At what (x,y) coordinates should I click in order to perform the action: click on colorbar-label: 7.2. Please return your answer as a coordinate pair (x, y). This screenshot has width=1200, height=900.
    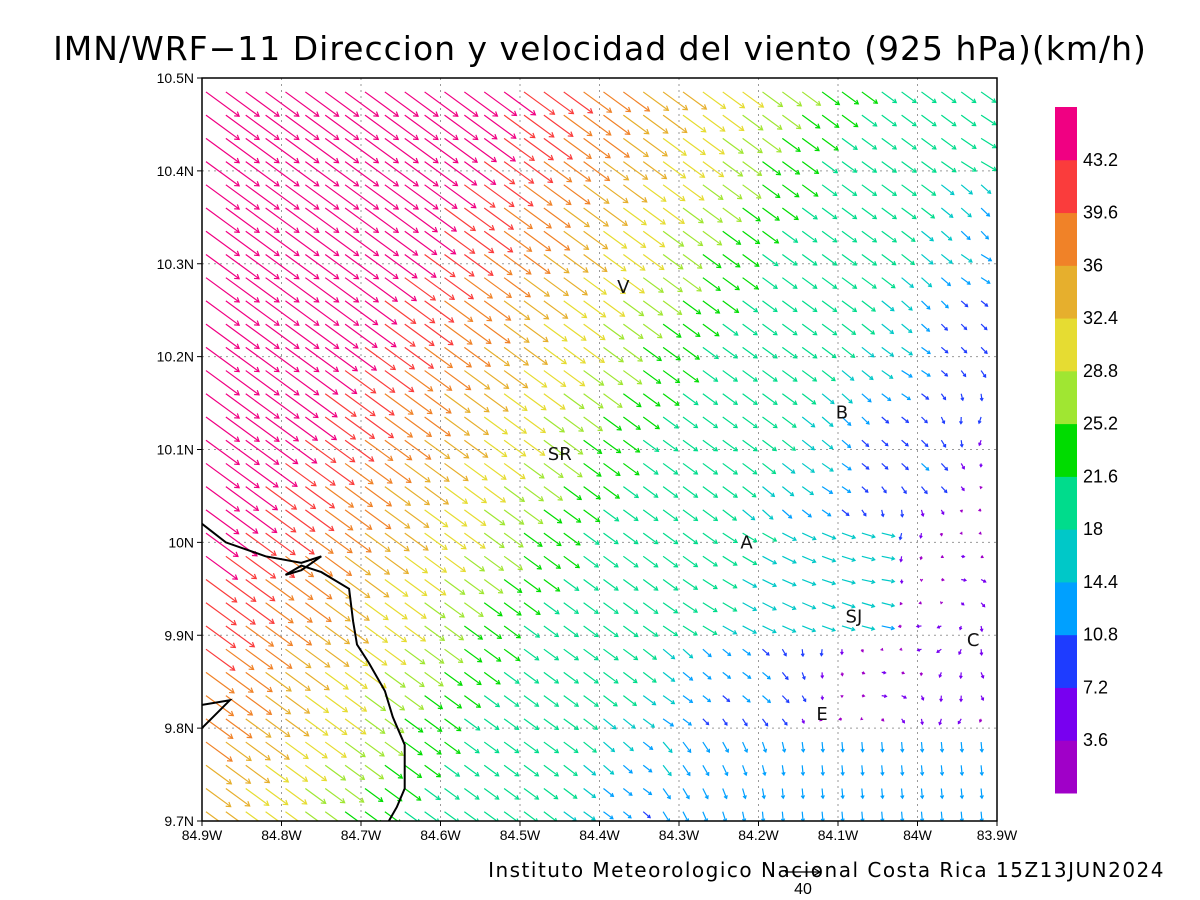
    Looking at the image, I should click on (1095, 687).